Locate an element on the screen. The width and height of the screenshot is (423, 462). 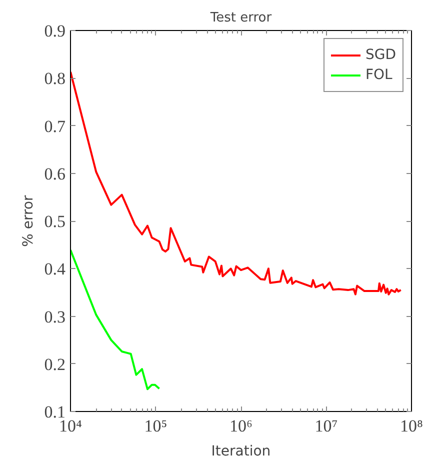
x-tick-label: 10⁸ is located at coordinates (411, 426).